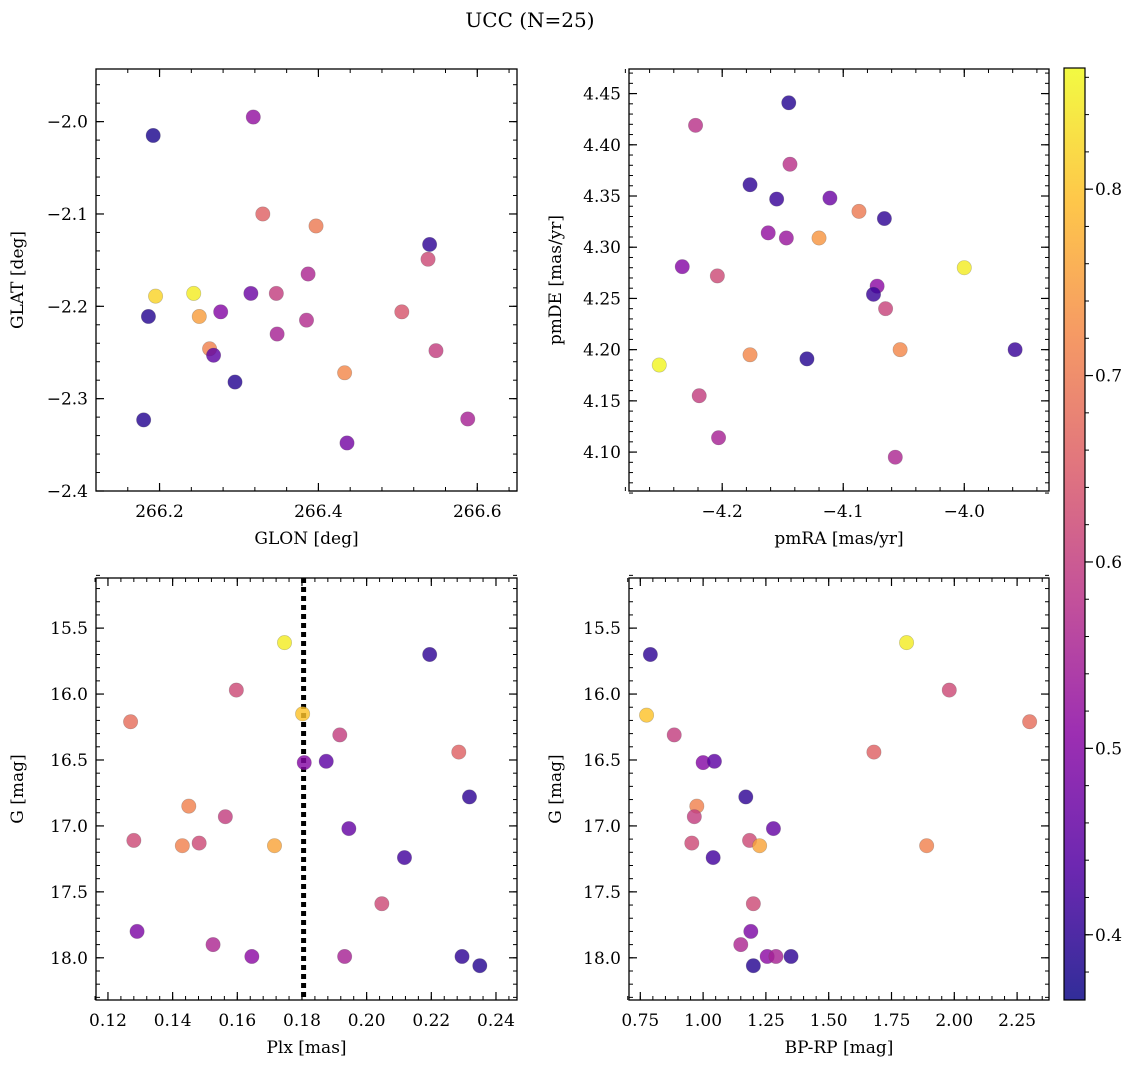  I want to click on x-tick-label: 1.50, so click(829, 1021).